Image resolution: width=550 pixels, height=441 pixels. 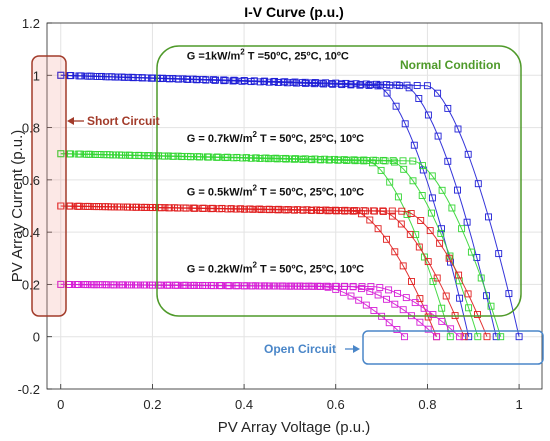 What do you see at coordinates (275, 137) in the screenshot?
I see `irradiance-annotation: G = 0.7kW/m2 T = 50ºC, 25ºC, 10ºC` at bounding box center [275, 137].